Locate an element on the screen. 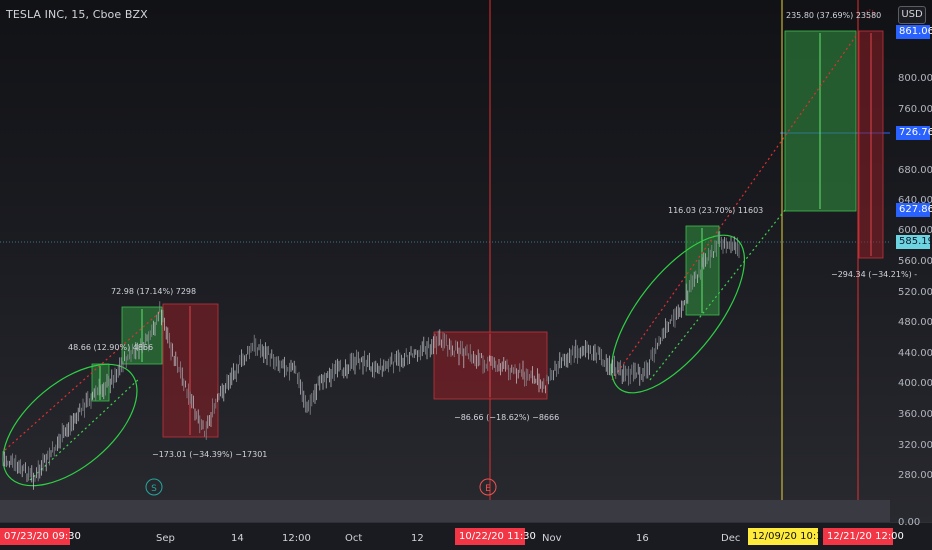  measure-label-7: −294.34 (−34.21%) - is located at coordinates (874, 274).